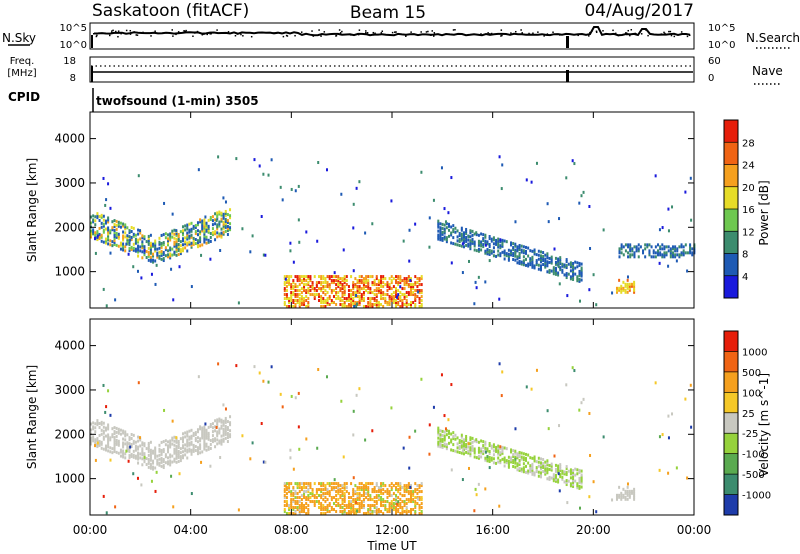 This screenshot has height=554, width=800. I want to click on colorbar-tick-label: 28, so click(748, 143).